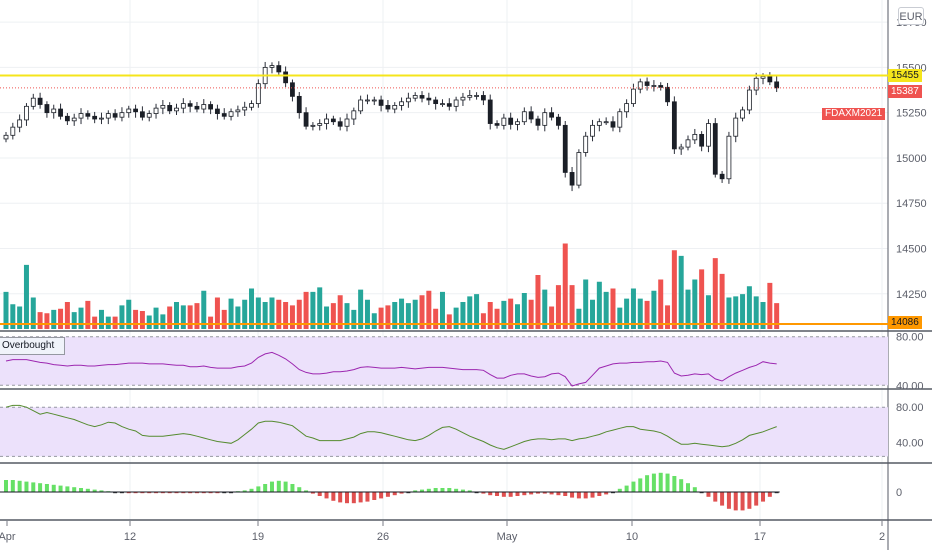 The width and height of the screenshot is (932, 555). Describe the element at coordinates (854, 114) in the screenshot. I see `symbol-label: FDAXM2021` at that location.